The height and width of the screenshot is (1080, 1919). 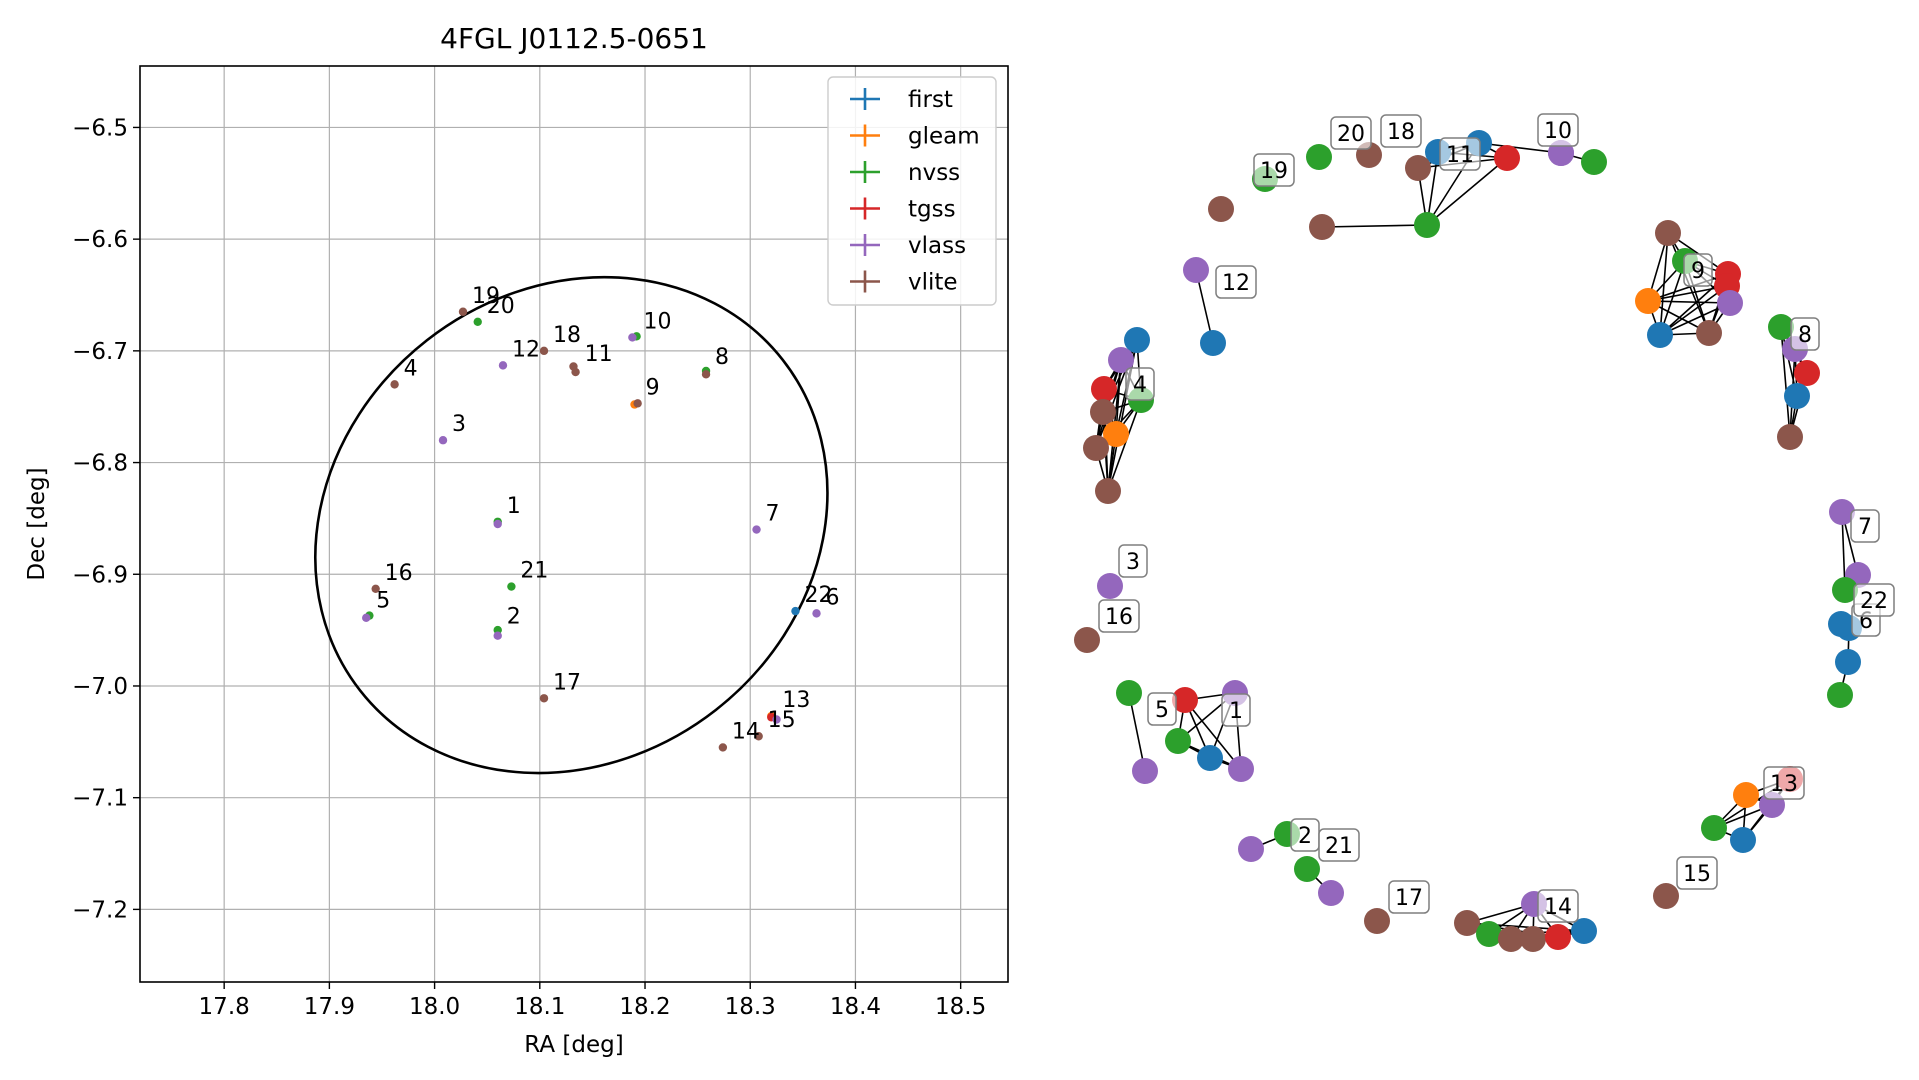 I want to click on node-gleam, so click(x=1116, y=434).